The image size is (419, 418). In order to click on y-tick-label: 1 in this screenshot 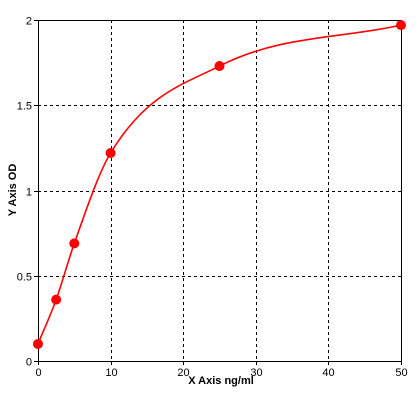, I will do `click(29, 193)`.